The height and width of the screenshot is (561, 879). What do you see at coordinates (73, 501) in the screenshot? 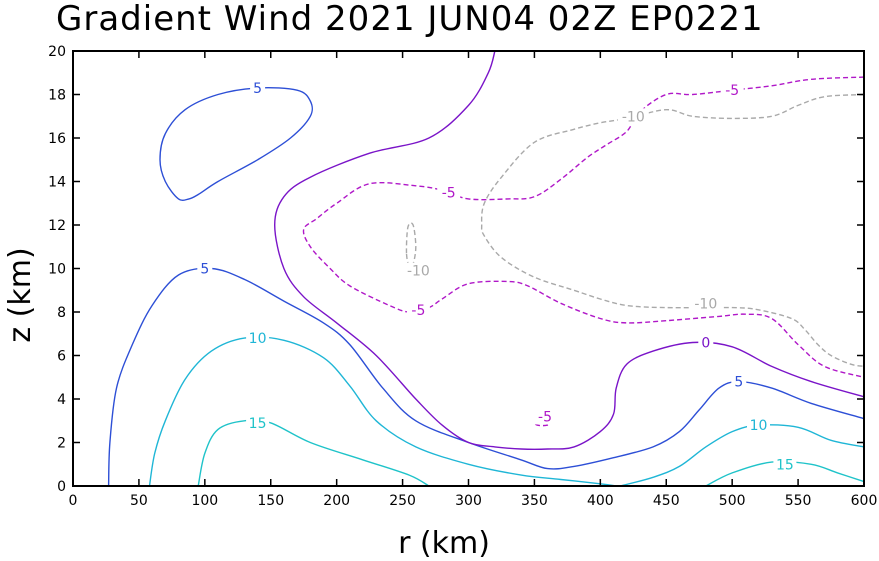
I see `x-tick-label: 0` at bounding box center [73, 501].